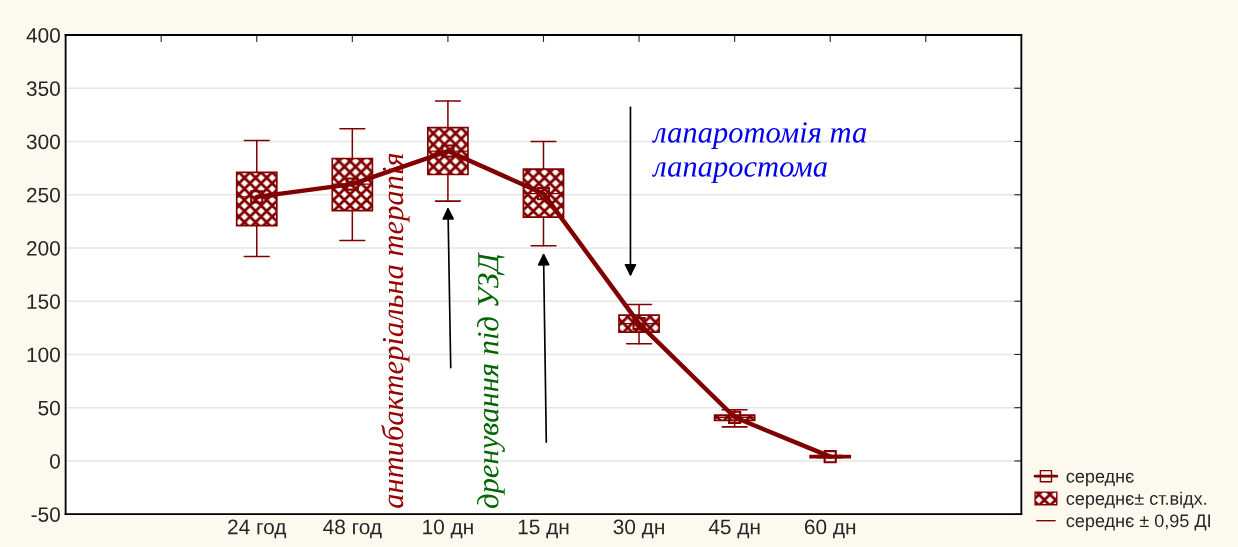 The width and height of the screenshot is (1238, 547). Describe the element at coordinates (43, 88) in the screenshot. I see `y-tick-label: 350` at that location.